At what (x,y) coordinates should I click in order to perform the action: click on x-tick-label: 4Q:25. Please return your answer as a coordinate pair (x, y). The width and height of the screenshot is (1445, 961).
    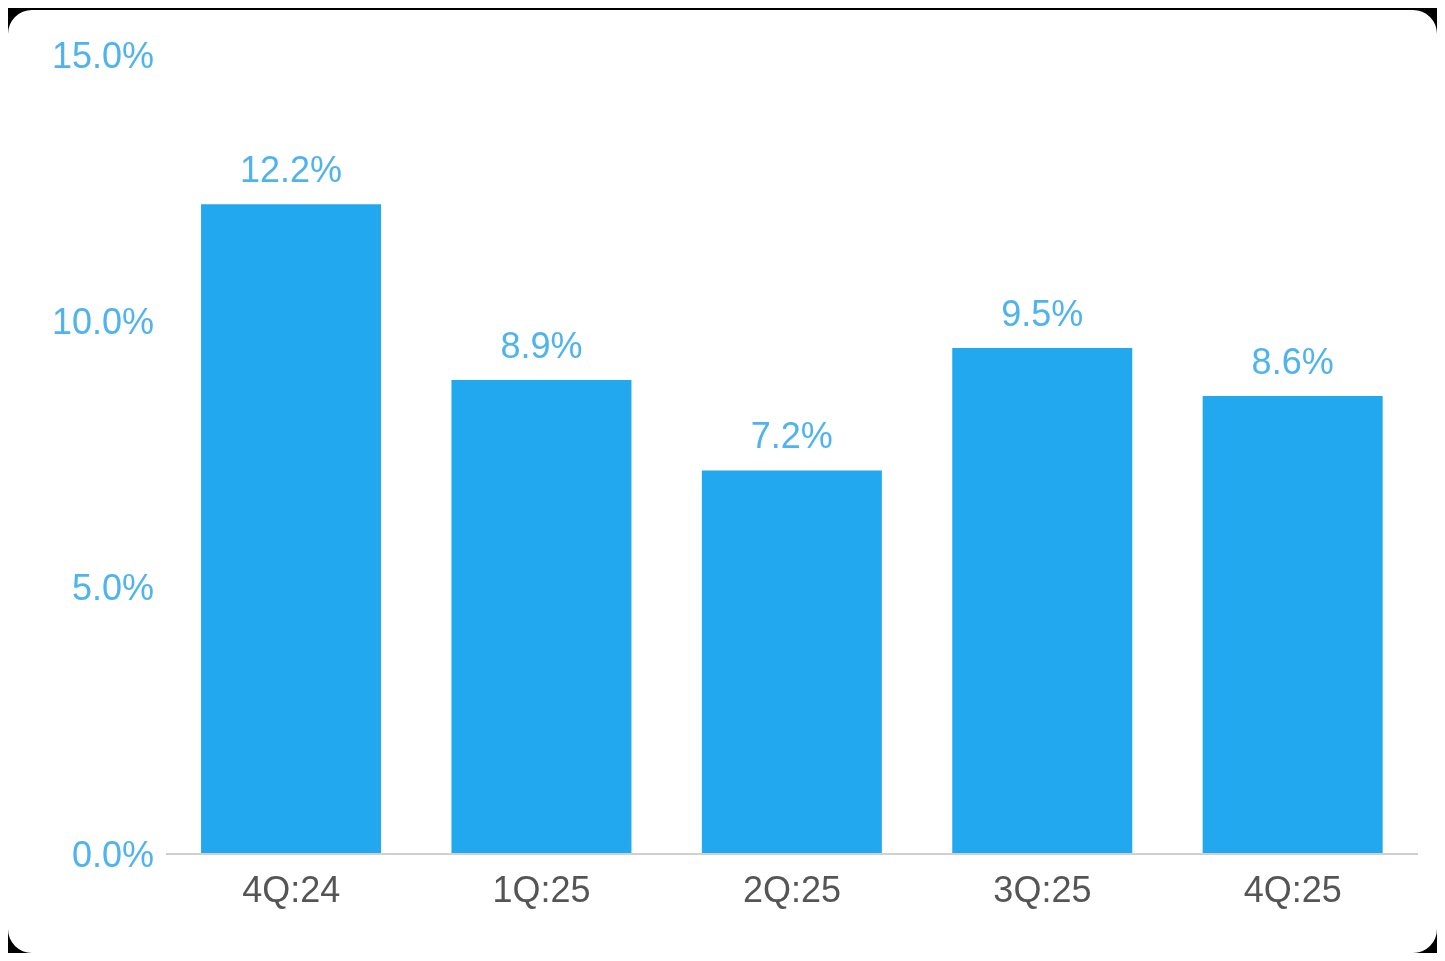
    Looking at the image, I should click on (1292, 889).